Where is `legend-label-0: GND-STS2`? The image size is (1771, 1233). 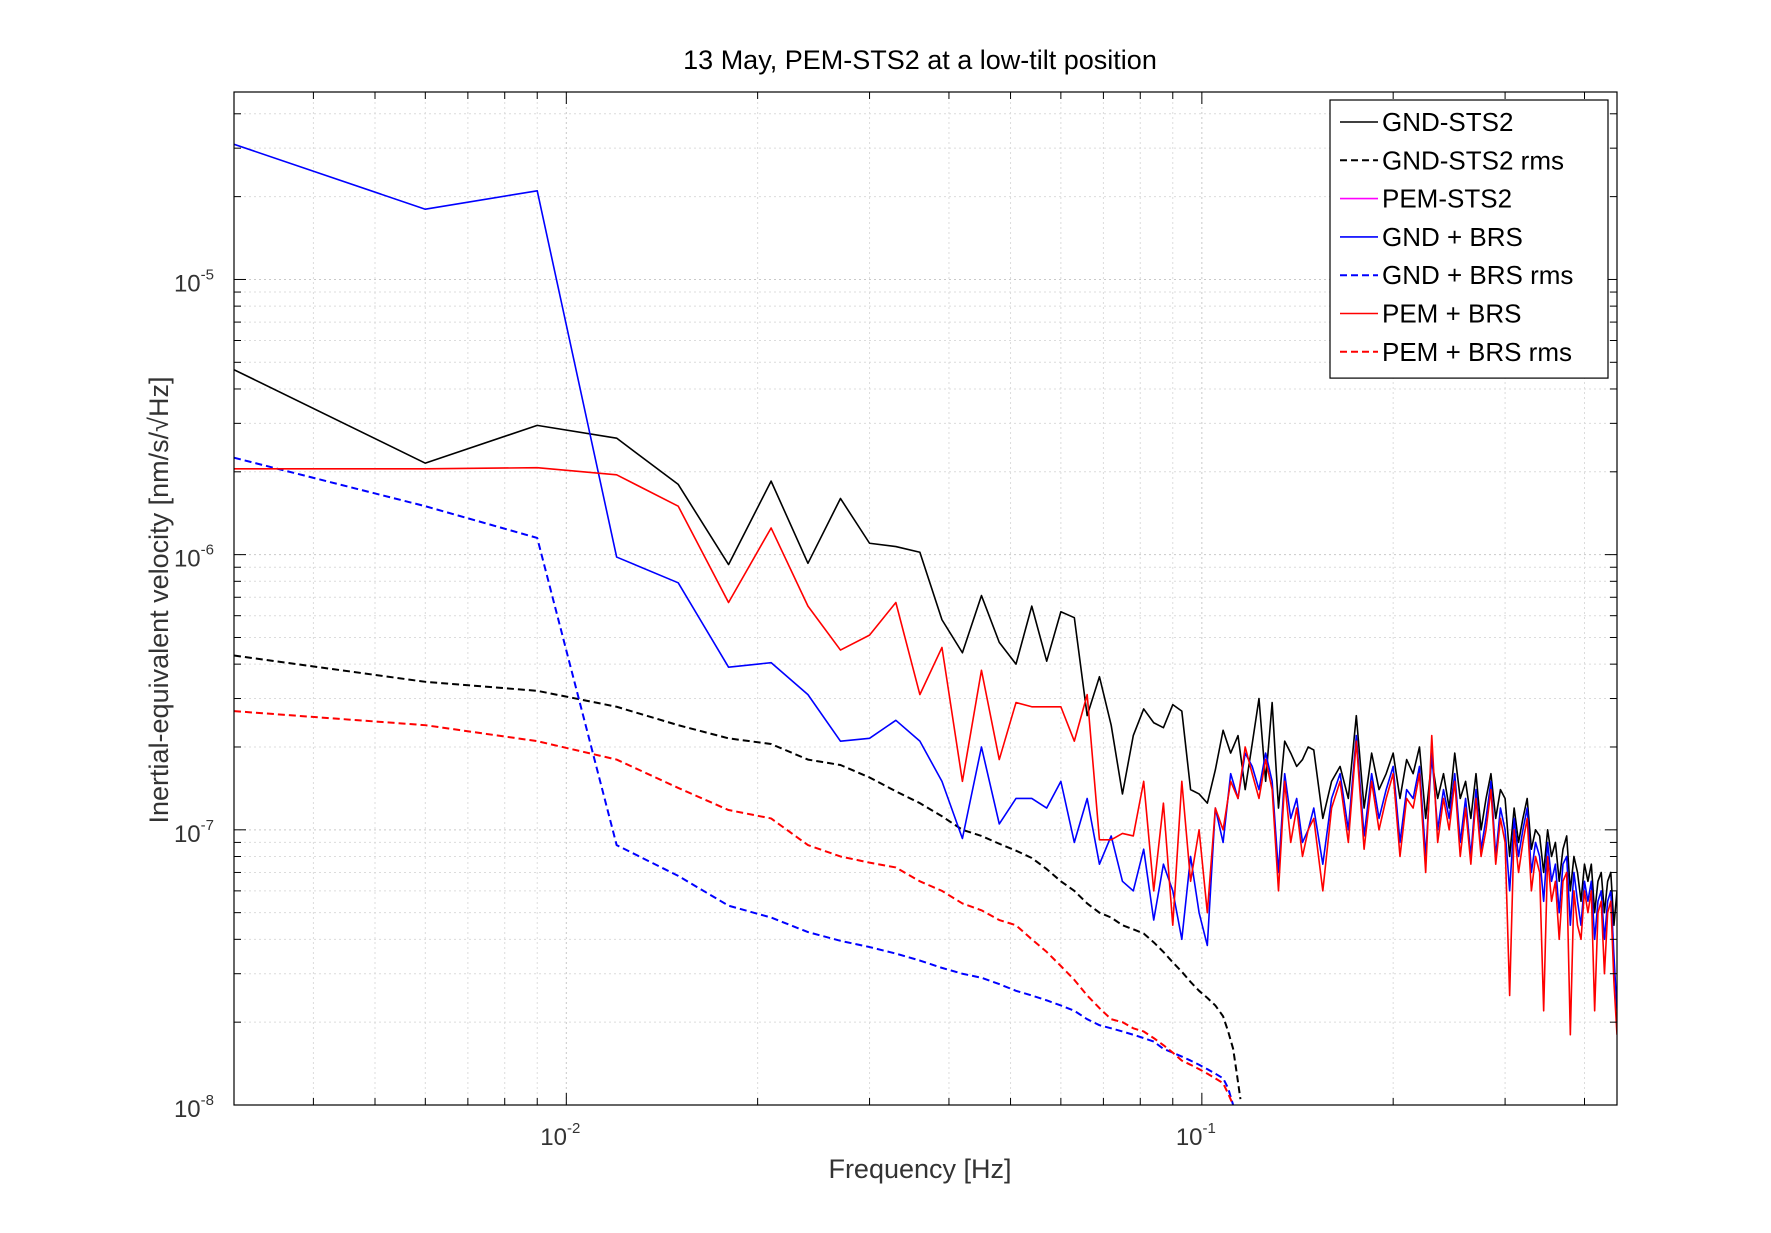
legend-label-0: GND-STS2 is located at coordinates (1447, 122).